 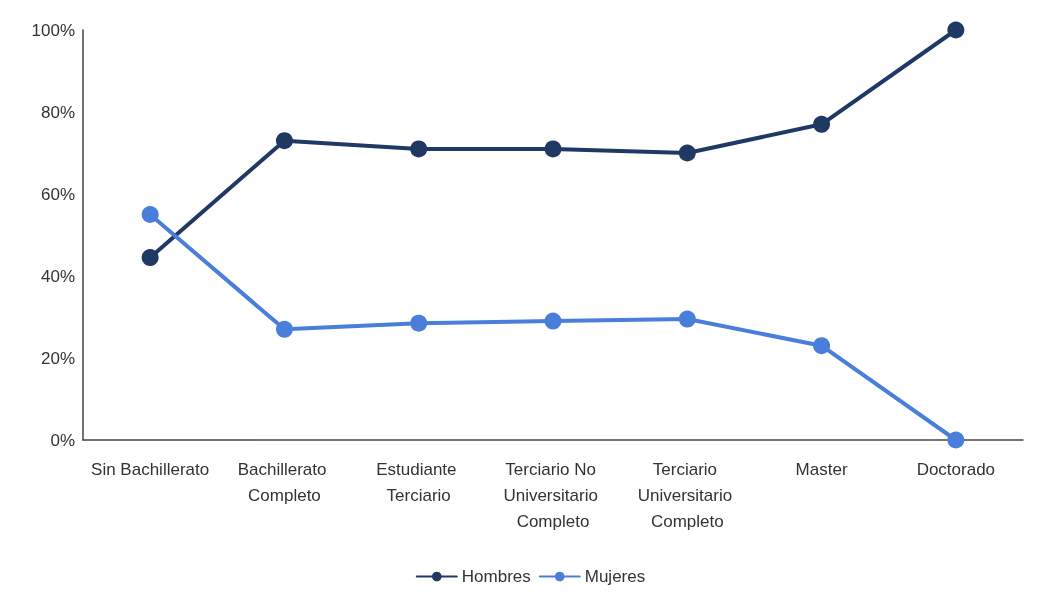 What do you see at coordinates (419, 482) in the screenshot?
I see `x-tick-label: Estudiante Terciario` at bounding box center [419, 482].